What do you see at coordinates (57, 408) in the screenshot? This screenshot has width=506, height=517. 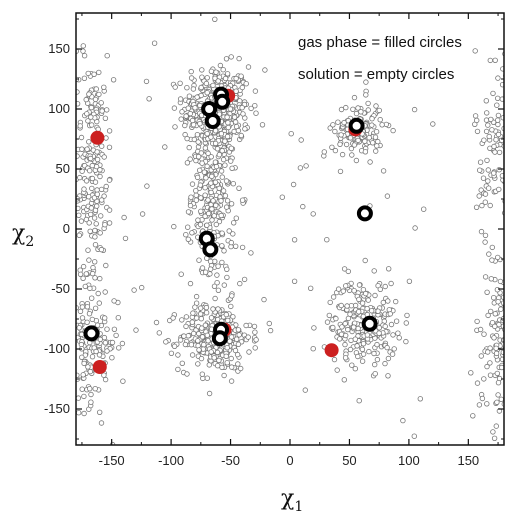 I see `y-tick-label: -150` at bounding box center [57, 408].